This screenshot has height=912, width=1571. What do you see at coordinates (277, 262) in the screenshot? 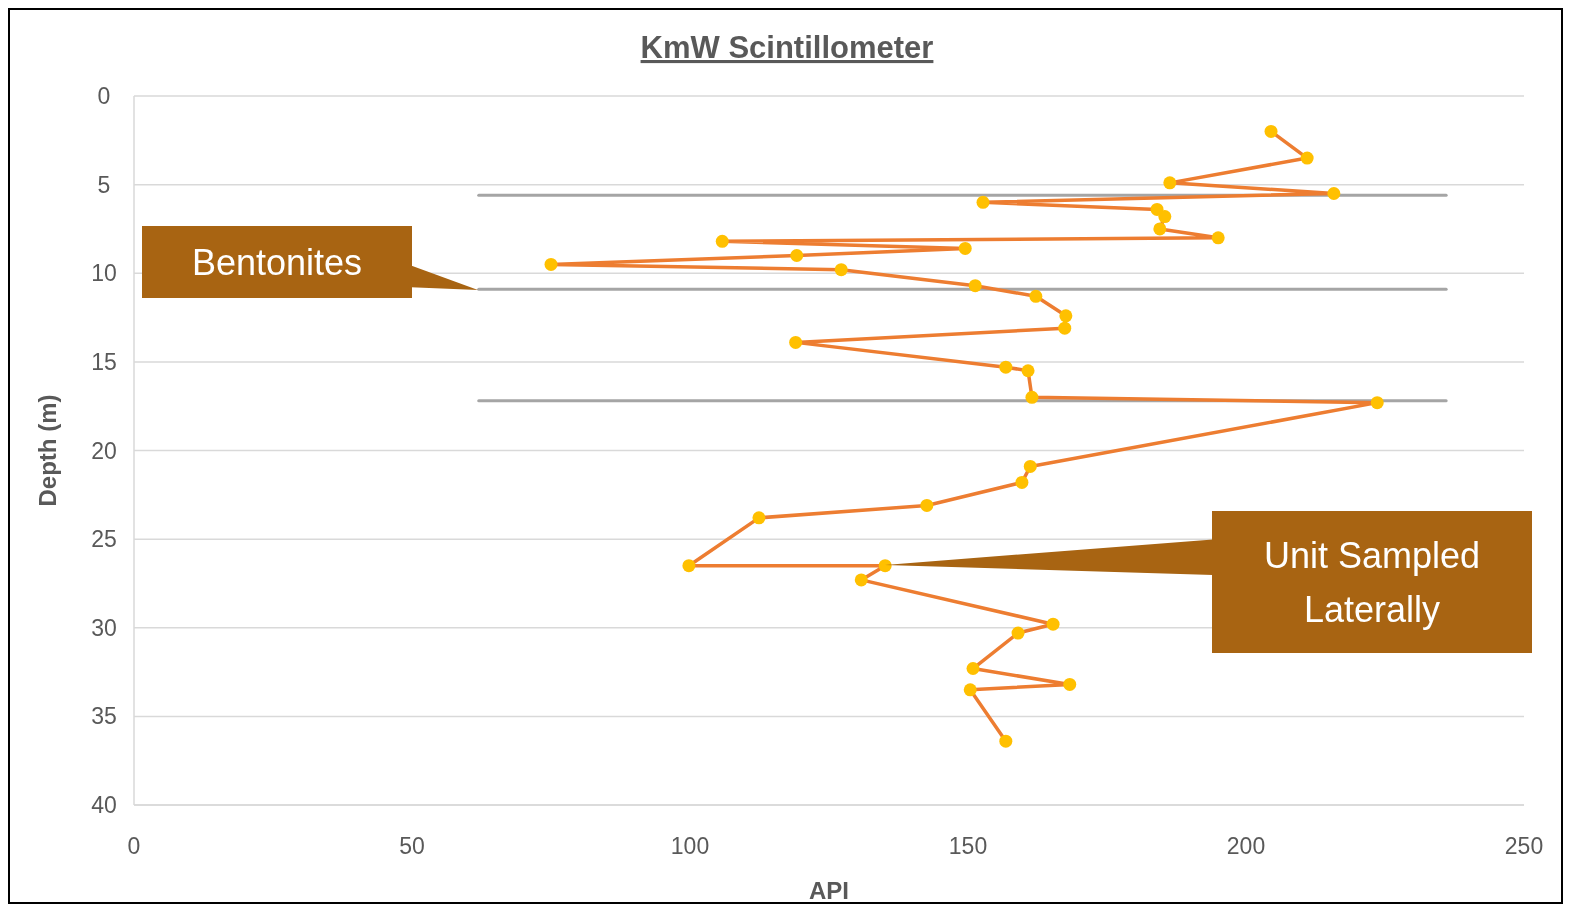
I see `annotation: Bentonites` at bounding box center [277, 262].